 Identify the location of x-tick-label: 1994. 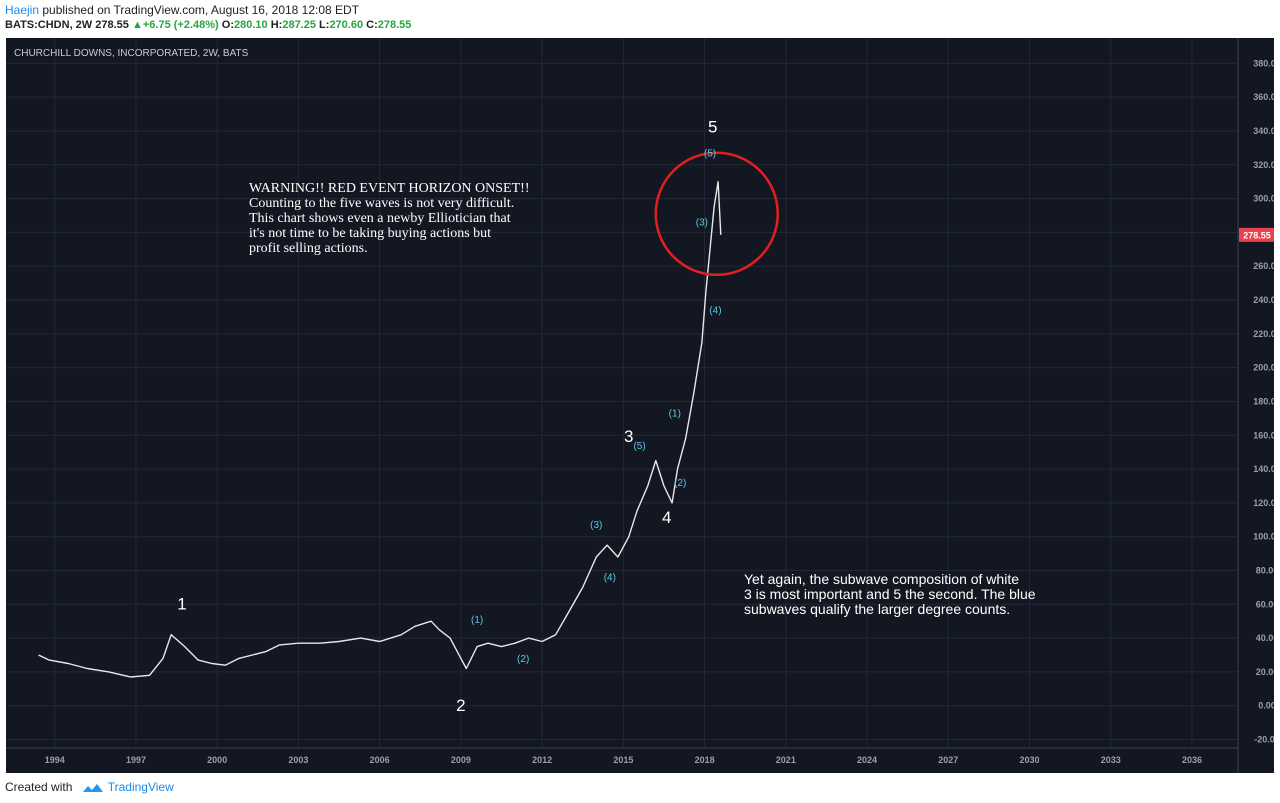
(55, 760).